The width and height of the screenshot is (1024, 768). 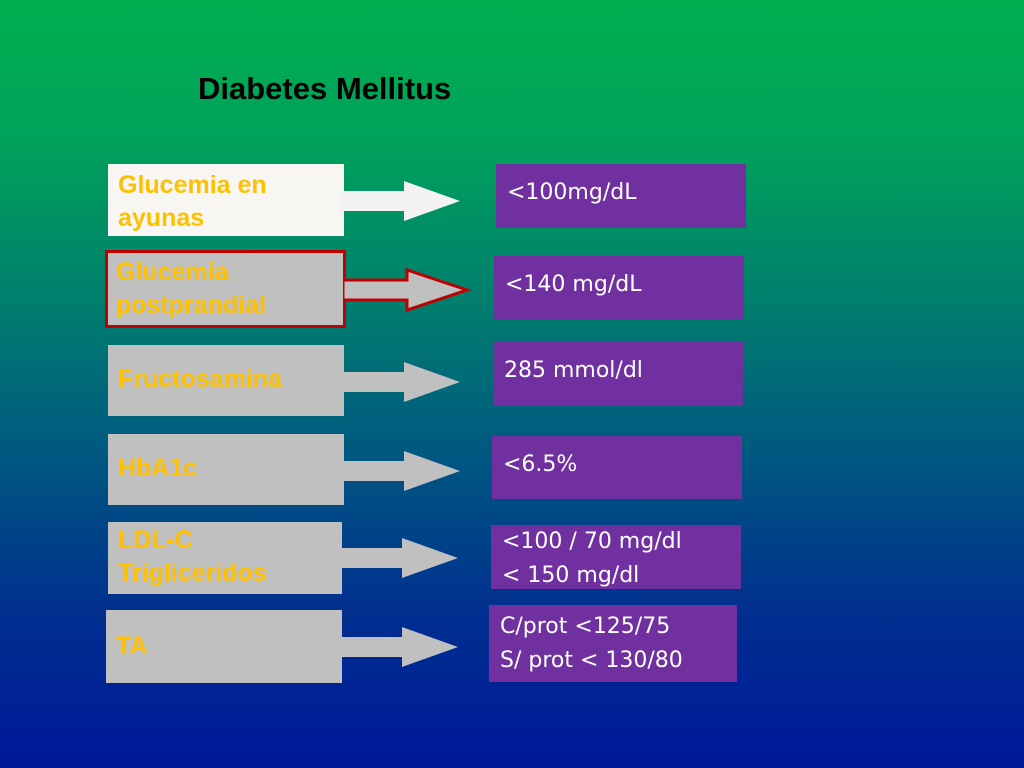 I want to click on value-glucemia-ayunas: <100mg/dL, so click(x=621, y=196).